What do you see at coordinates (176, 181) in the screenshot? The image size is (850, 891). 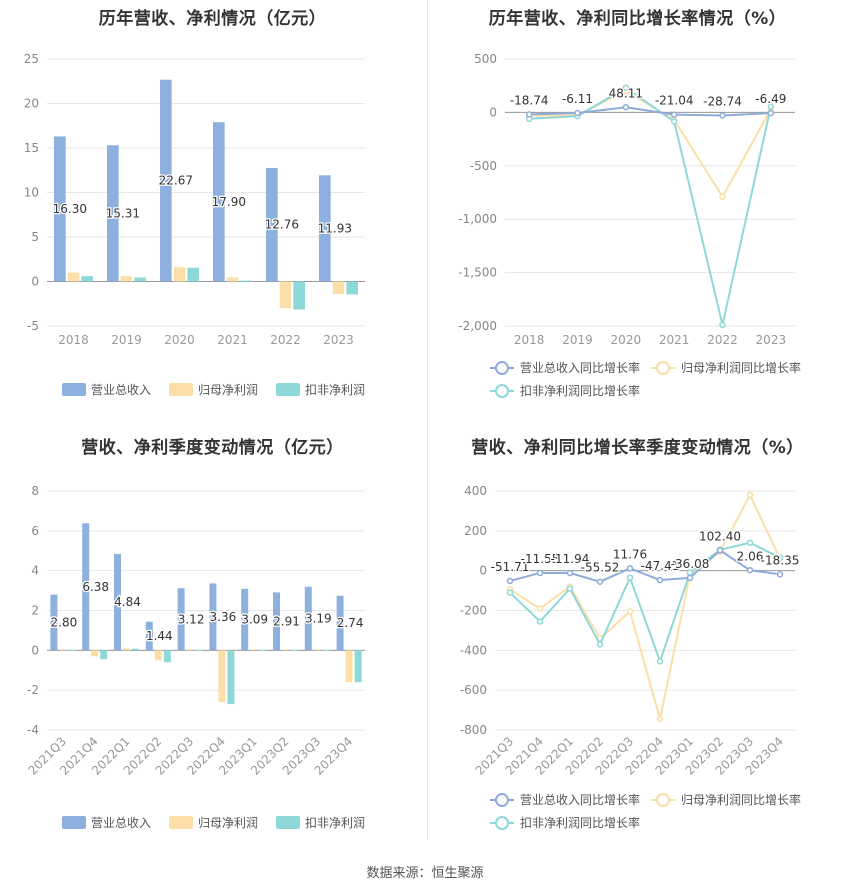 I see `bar-value-label: 22.67` at bounding box center [176, 181].